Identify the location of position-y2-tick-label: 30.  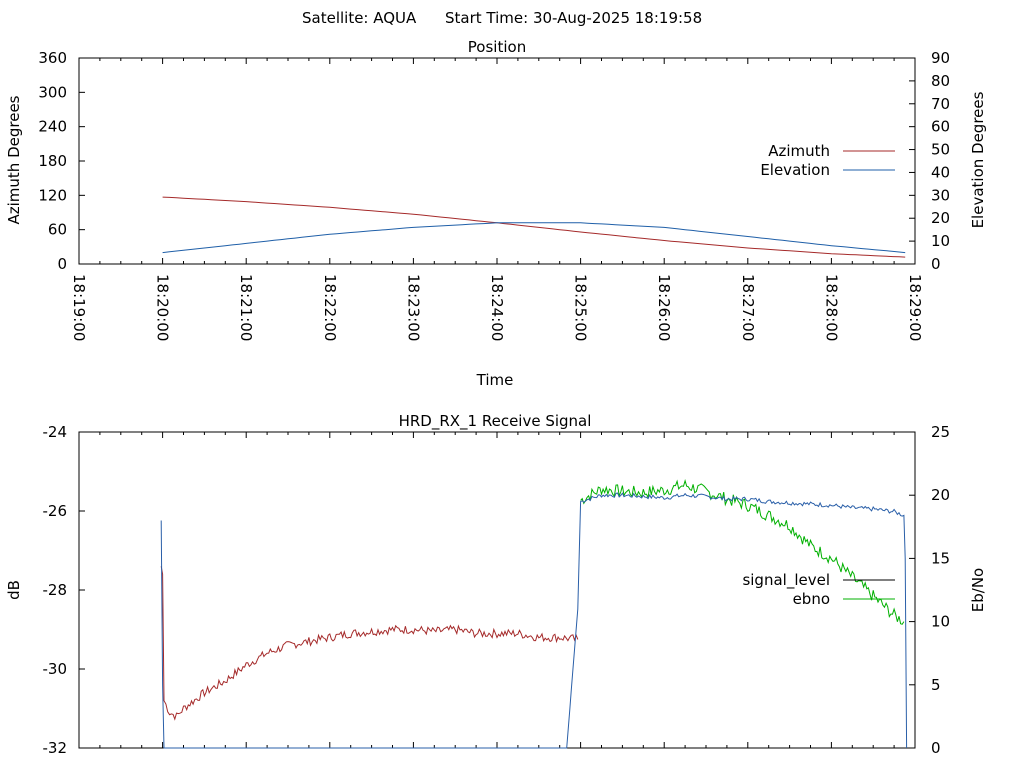
(940, 195).